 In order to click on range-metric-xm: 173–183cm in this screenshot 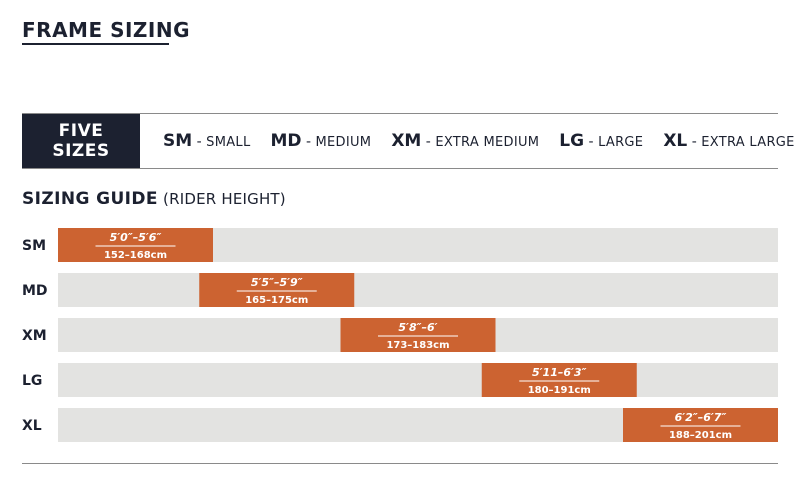, I will do `click(417, 345)`.